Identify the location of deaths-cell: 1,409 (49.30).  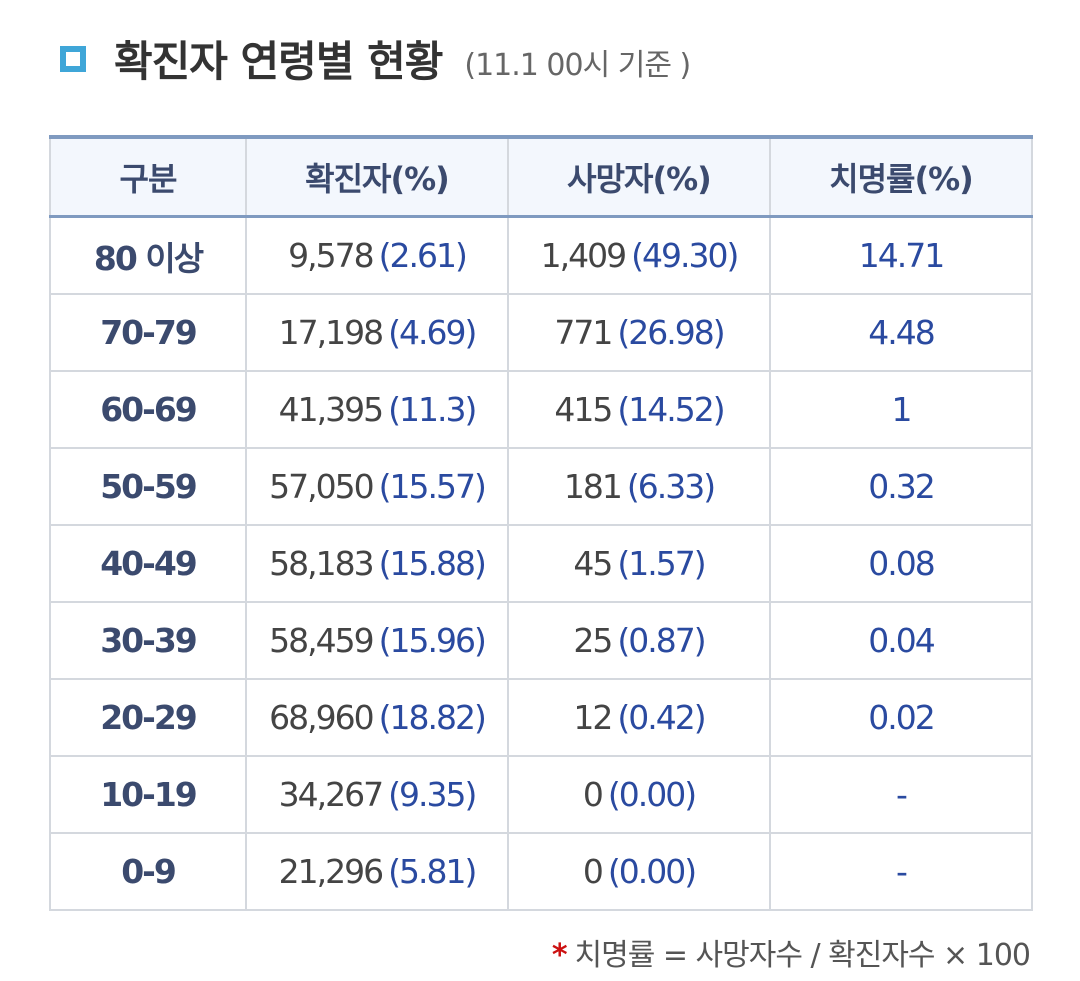
(639, 255).